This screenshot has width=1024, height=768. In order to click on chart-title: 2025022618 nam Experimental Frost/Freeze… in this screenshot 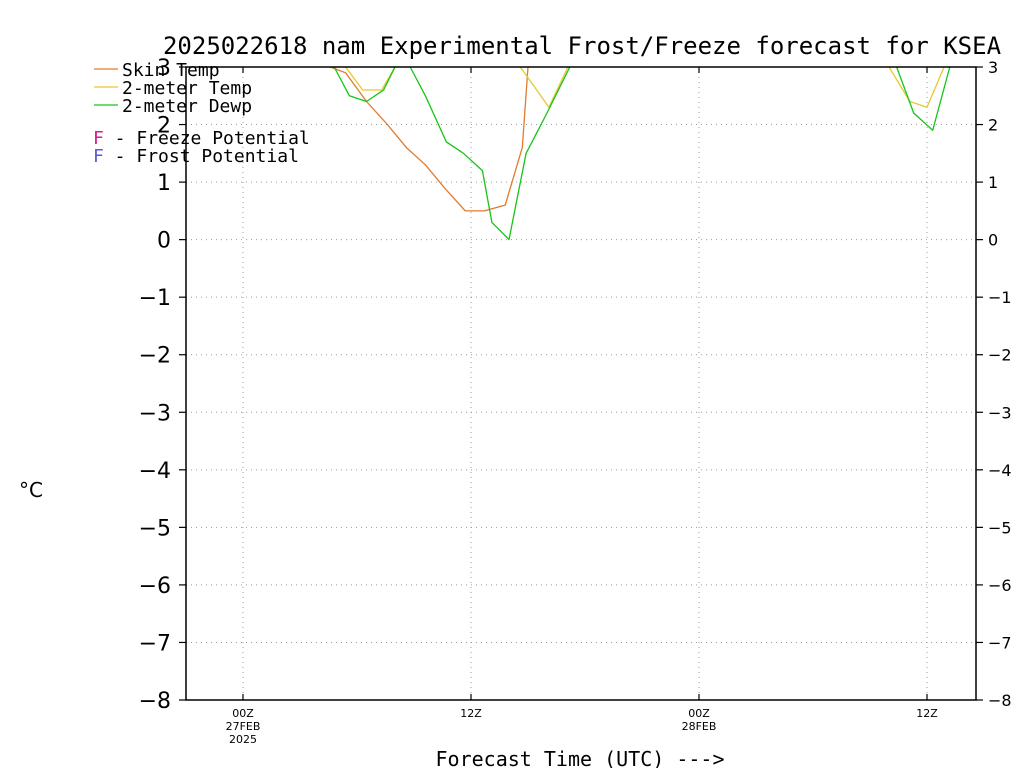, I will do `click(582, 46)`.